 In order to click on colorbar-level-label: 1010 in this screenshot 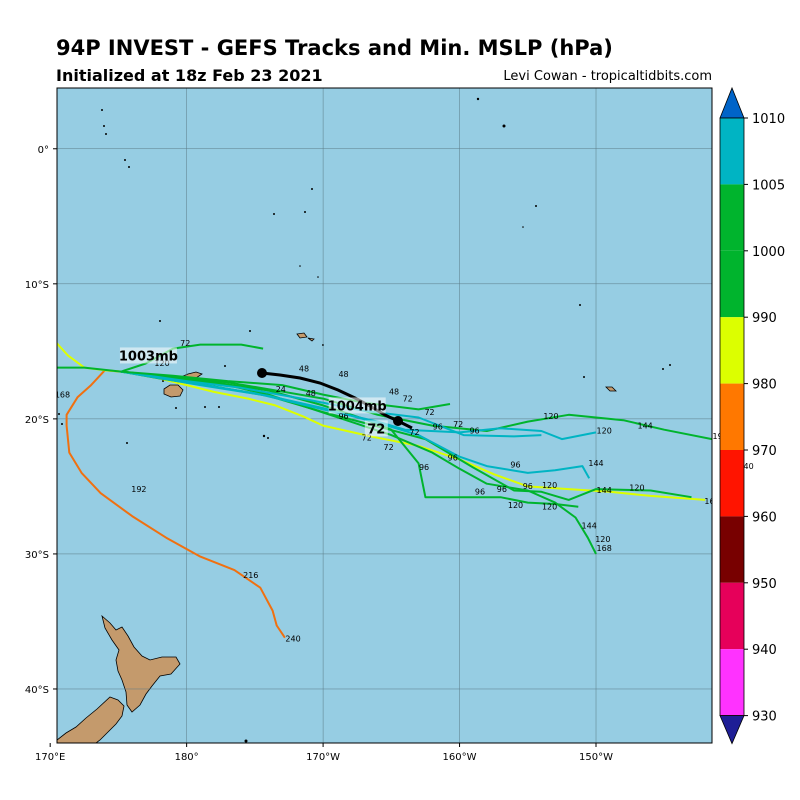, I will do `click(768, 119)`.